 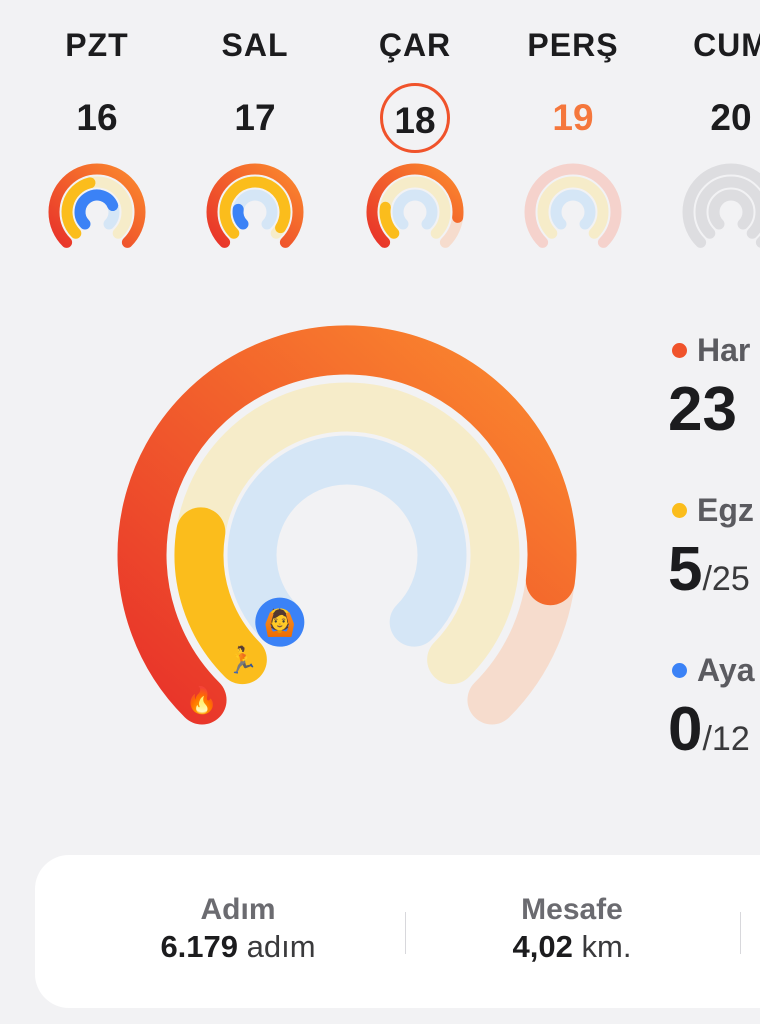 I want to click on steps-stat: Adım 6.179 adım, so click(x=238, y=929).